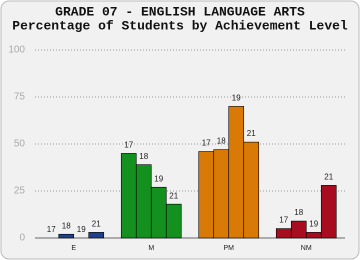 This screenshot has height=260, width=360. I want to click on x-tick-label: E, so click(73, 248).